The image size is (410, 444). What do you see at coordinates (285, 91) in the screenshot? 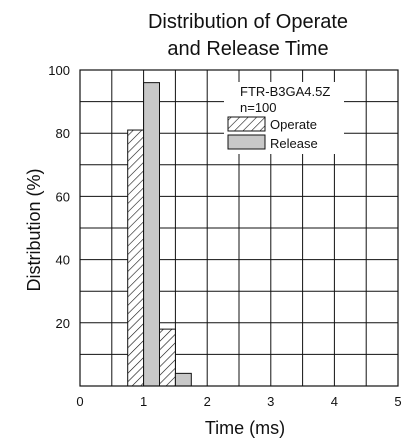
I see `legend-model-label: FTR-B3GA4.5Z` at bounding box center [285, 91].